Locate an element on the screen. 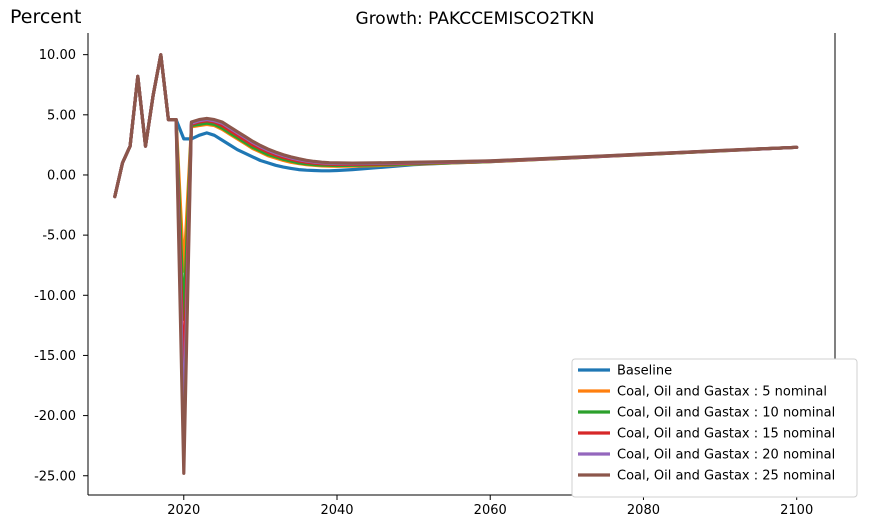 The image size is (872, 529). legend-label-5: Coal, Oil and Gastax : 25 nominal is located at coordinates (726, 476).